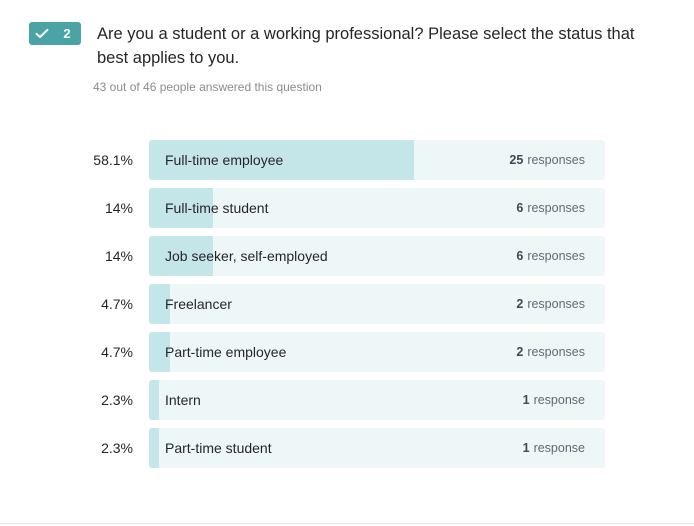 The width and height of the screenshot is (694, 526). I want to click on bar-track: Job seeker, self-employed 6 responses, so click(377, 256).